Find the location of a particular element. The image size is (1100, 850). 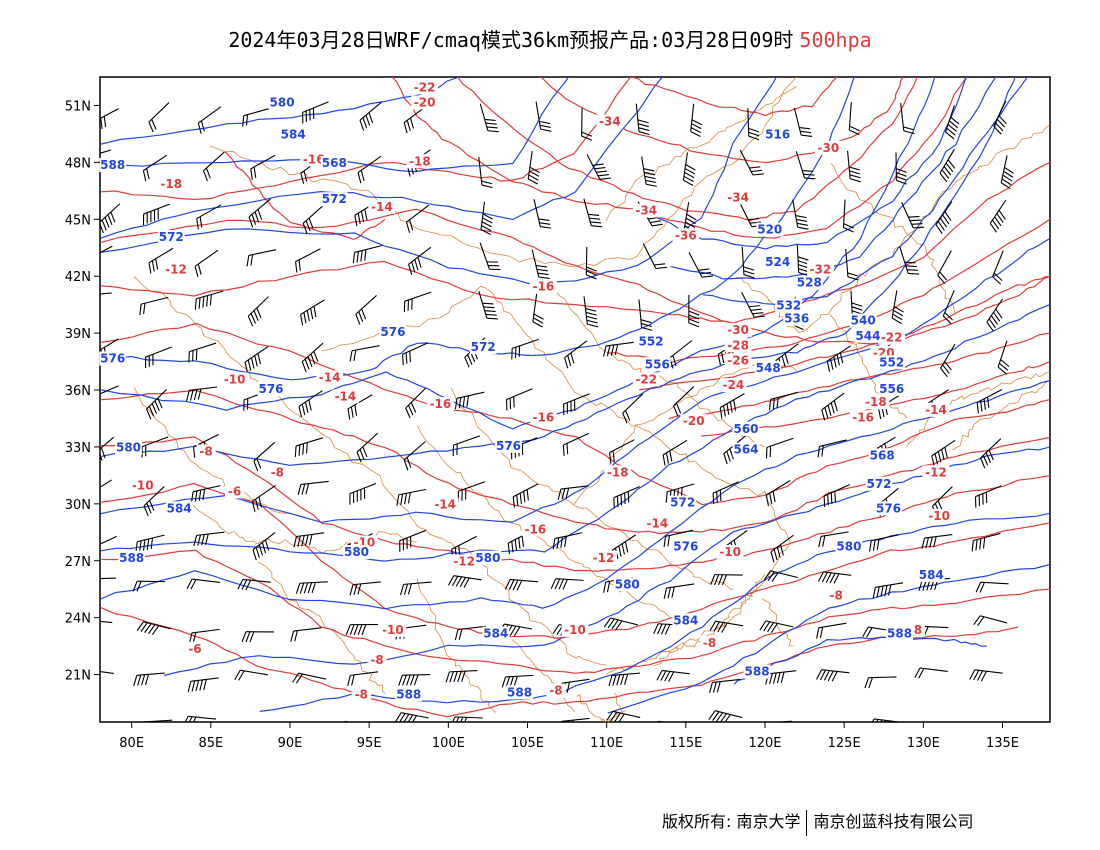

contour-label: -18 is located at coordinates (618, 472).